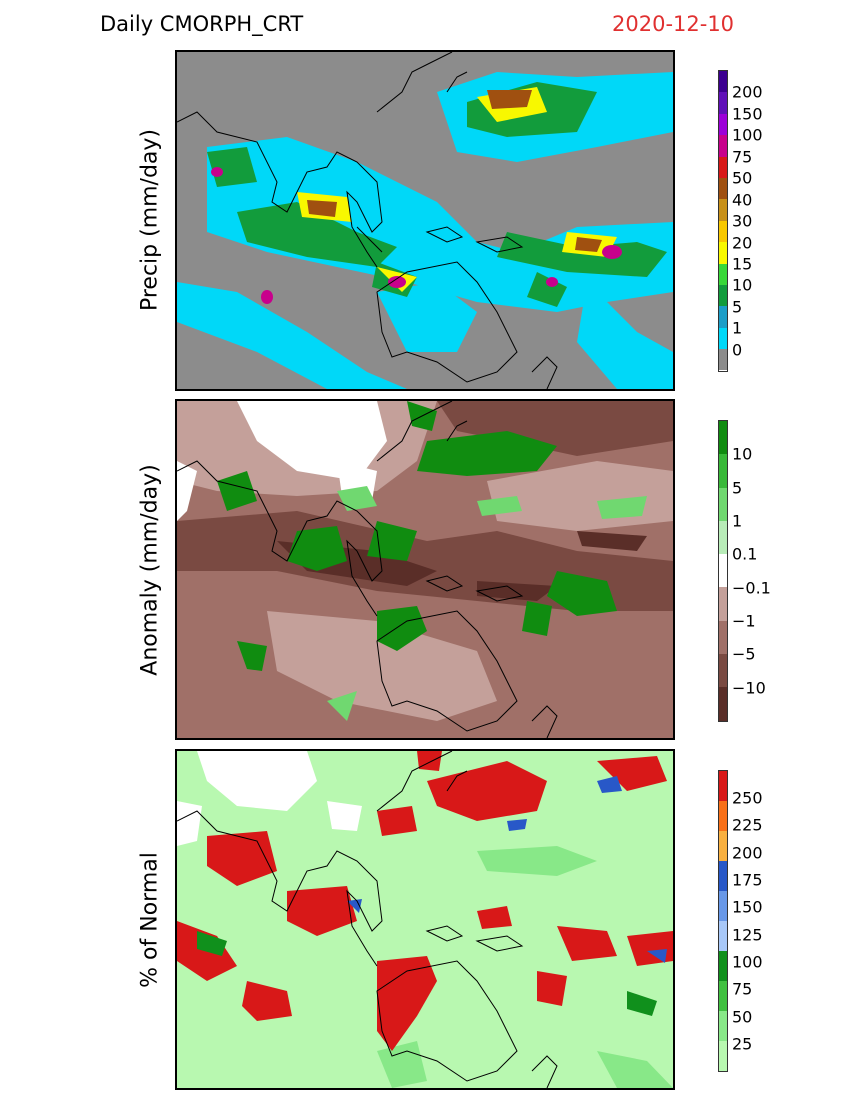 The height and width of the screenshot is (1100, 850). What do you see at coordinates (749, 688) in the screenshot?
I see `anomaly-legend-label: −10` at bounding box center [749, 688].